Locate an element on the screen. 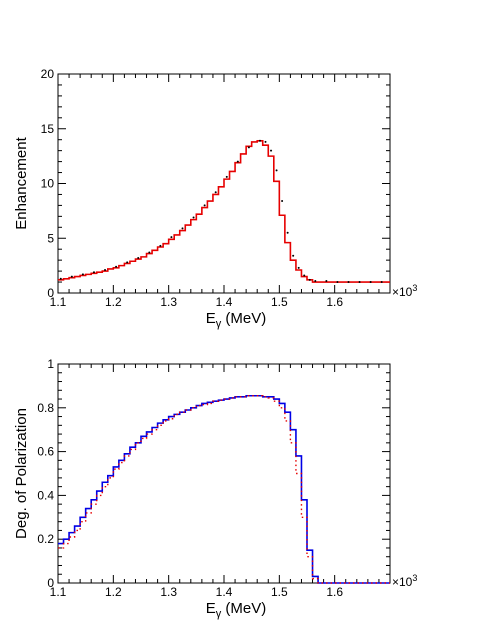 The height and width of the screenshot is (627, 485). polarization-y-tick-label: 0.4 is located at coordinates (45, 495).